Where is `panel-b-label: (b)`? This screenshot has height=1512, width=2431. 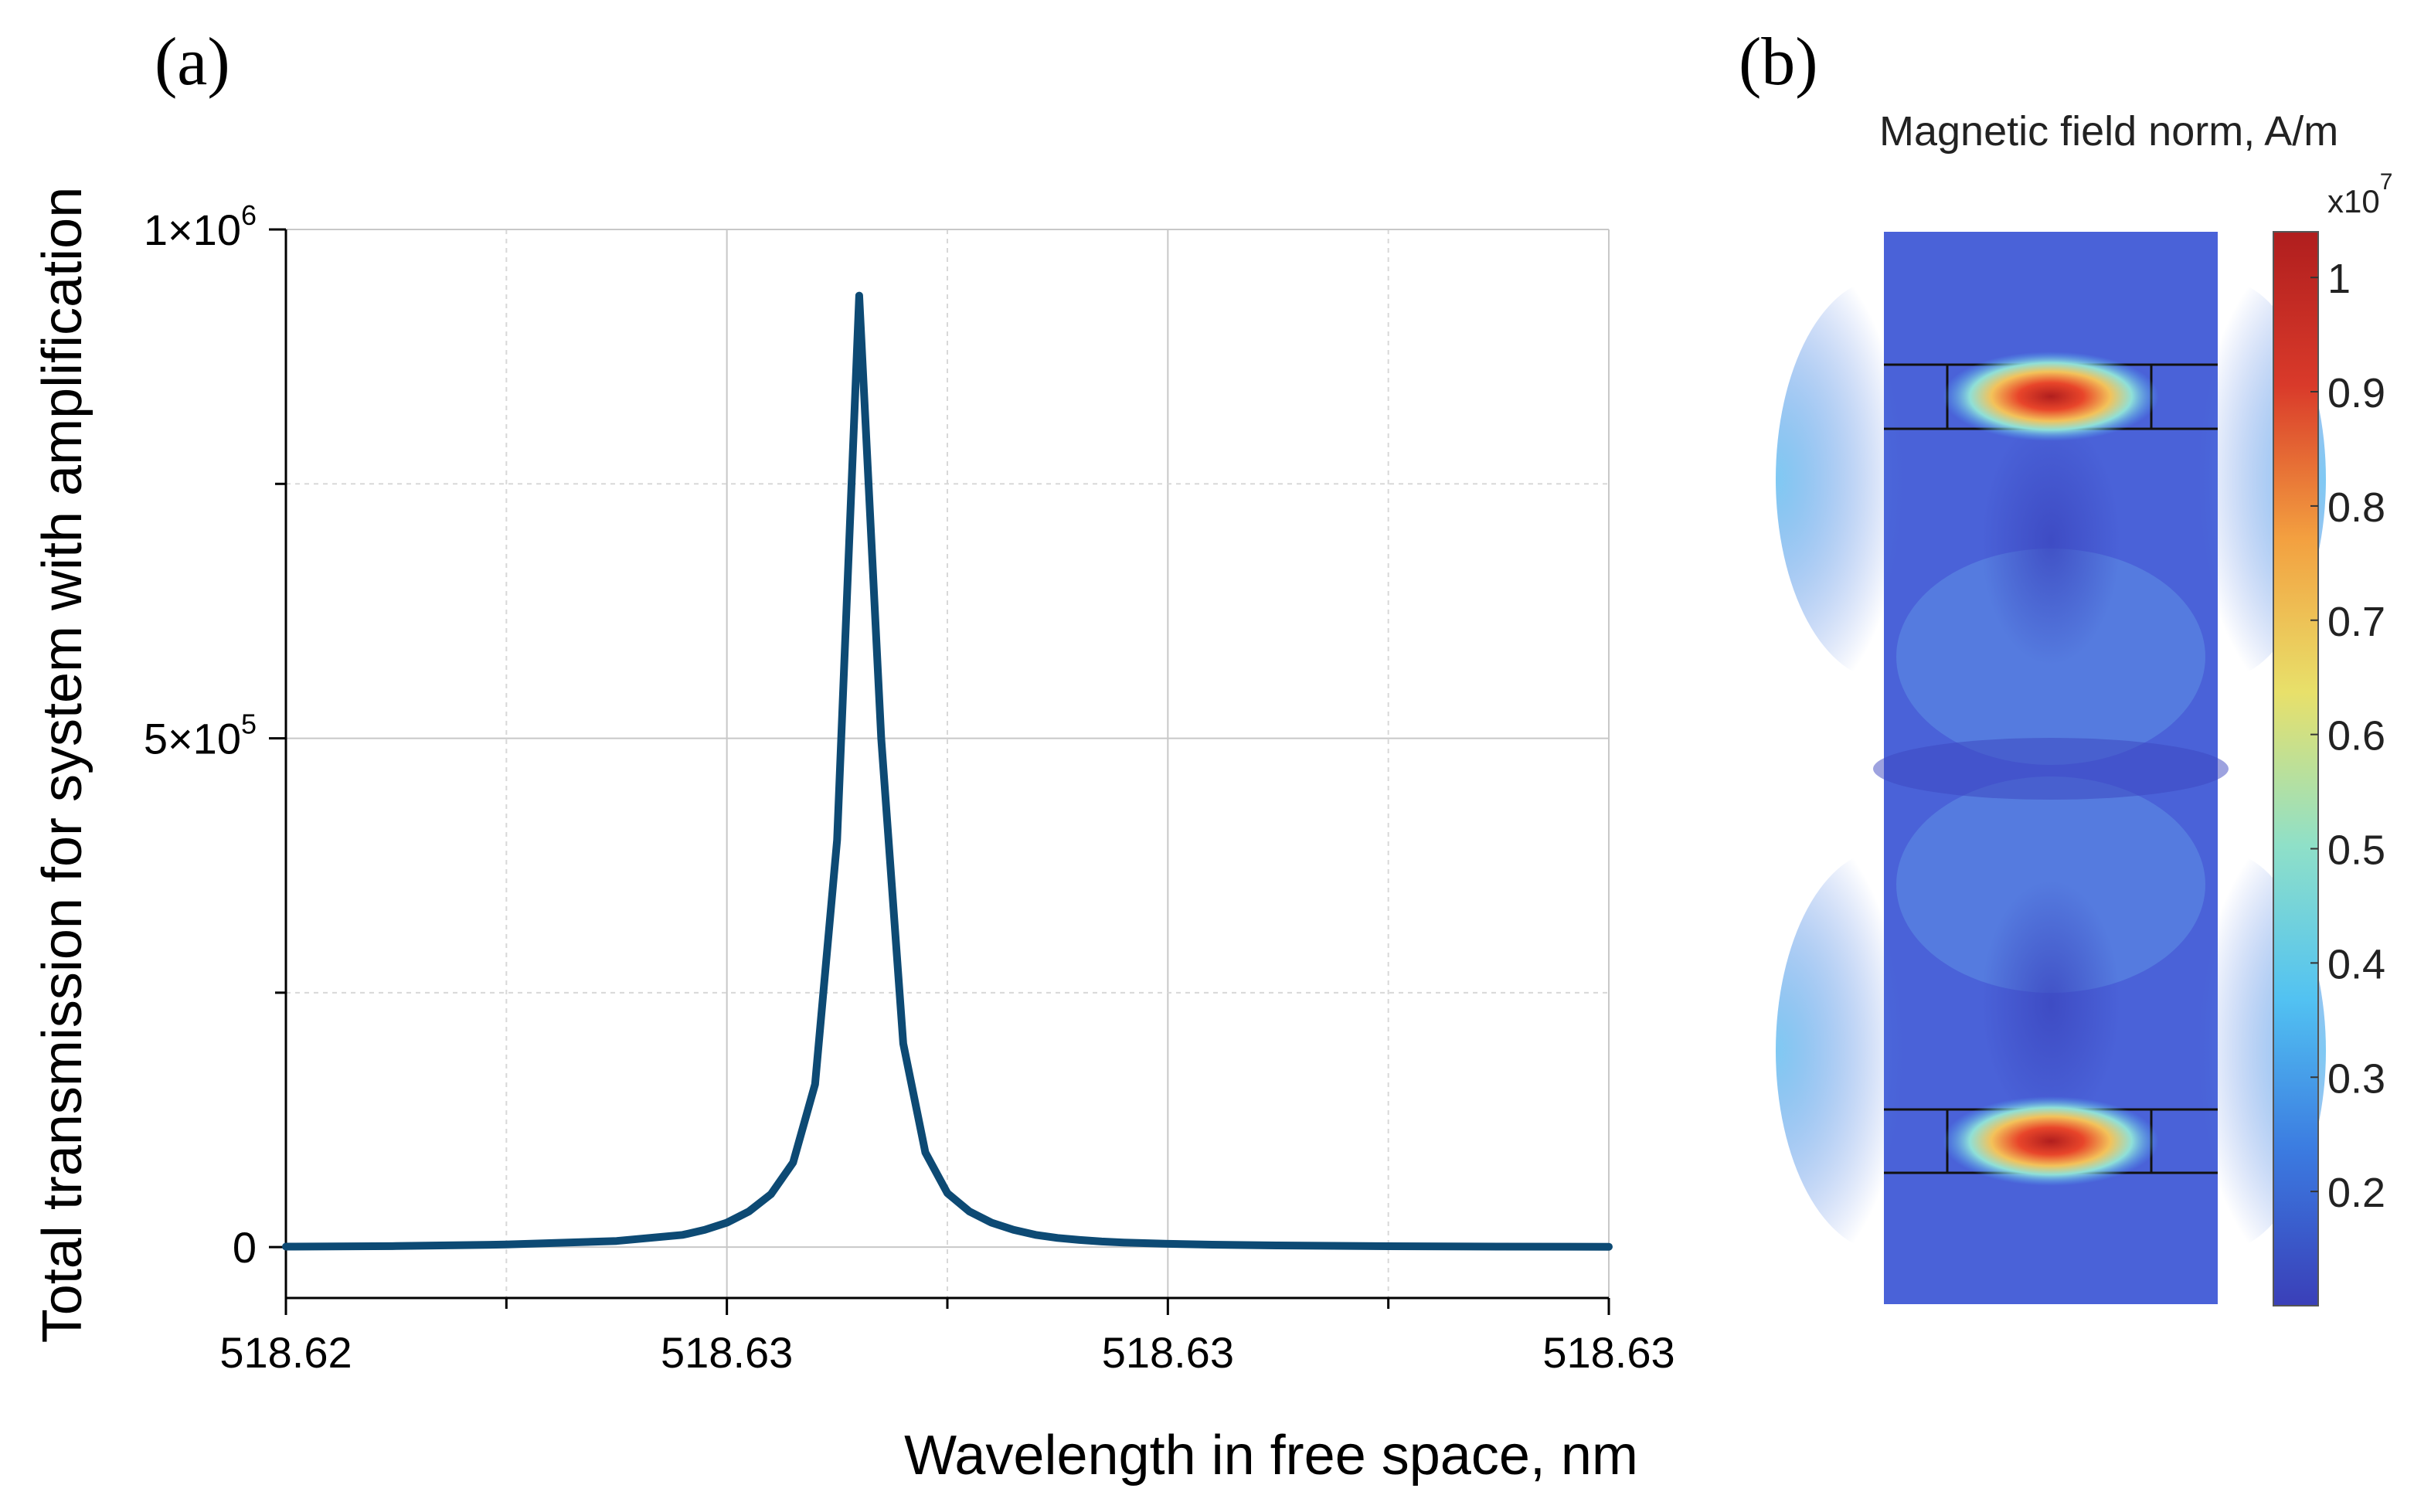 panel-b-label: (b) is located at coordinates (1778, 62).